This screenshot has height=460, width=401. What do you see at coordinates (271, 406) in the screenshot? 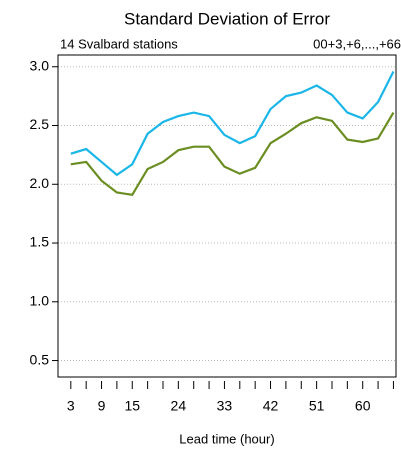
I see `x-tick-label: 42` at bounding box center [271, 406].